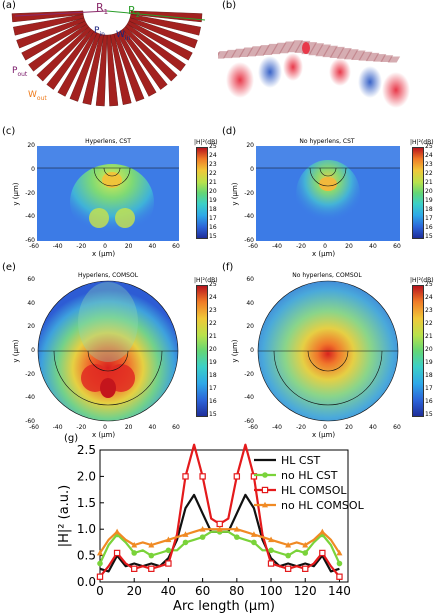 The image size is (436, 615). I want to click on panel-e-title: Hyperlens, COMSOL, so click(108, 275).